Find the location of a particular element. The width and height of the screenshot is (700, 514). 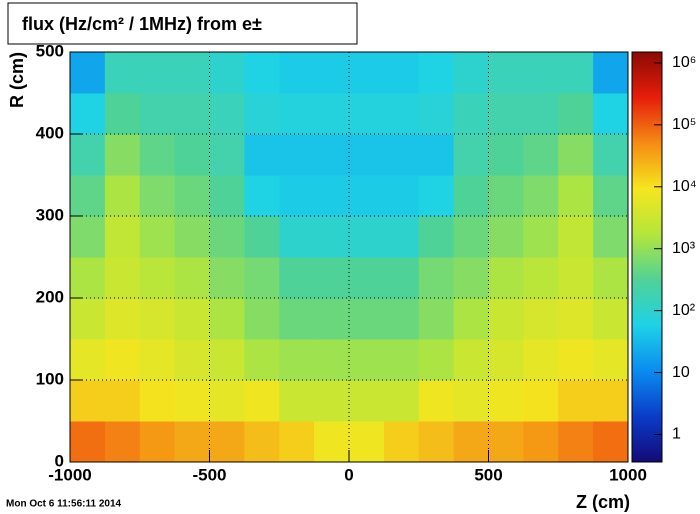

colorbar-tick-label: 1 is located at coordinates (676, 434).